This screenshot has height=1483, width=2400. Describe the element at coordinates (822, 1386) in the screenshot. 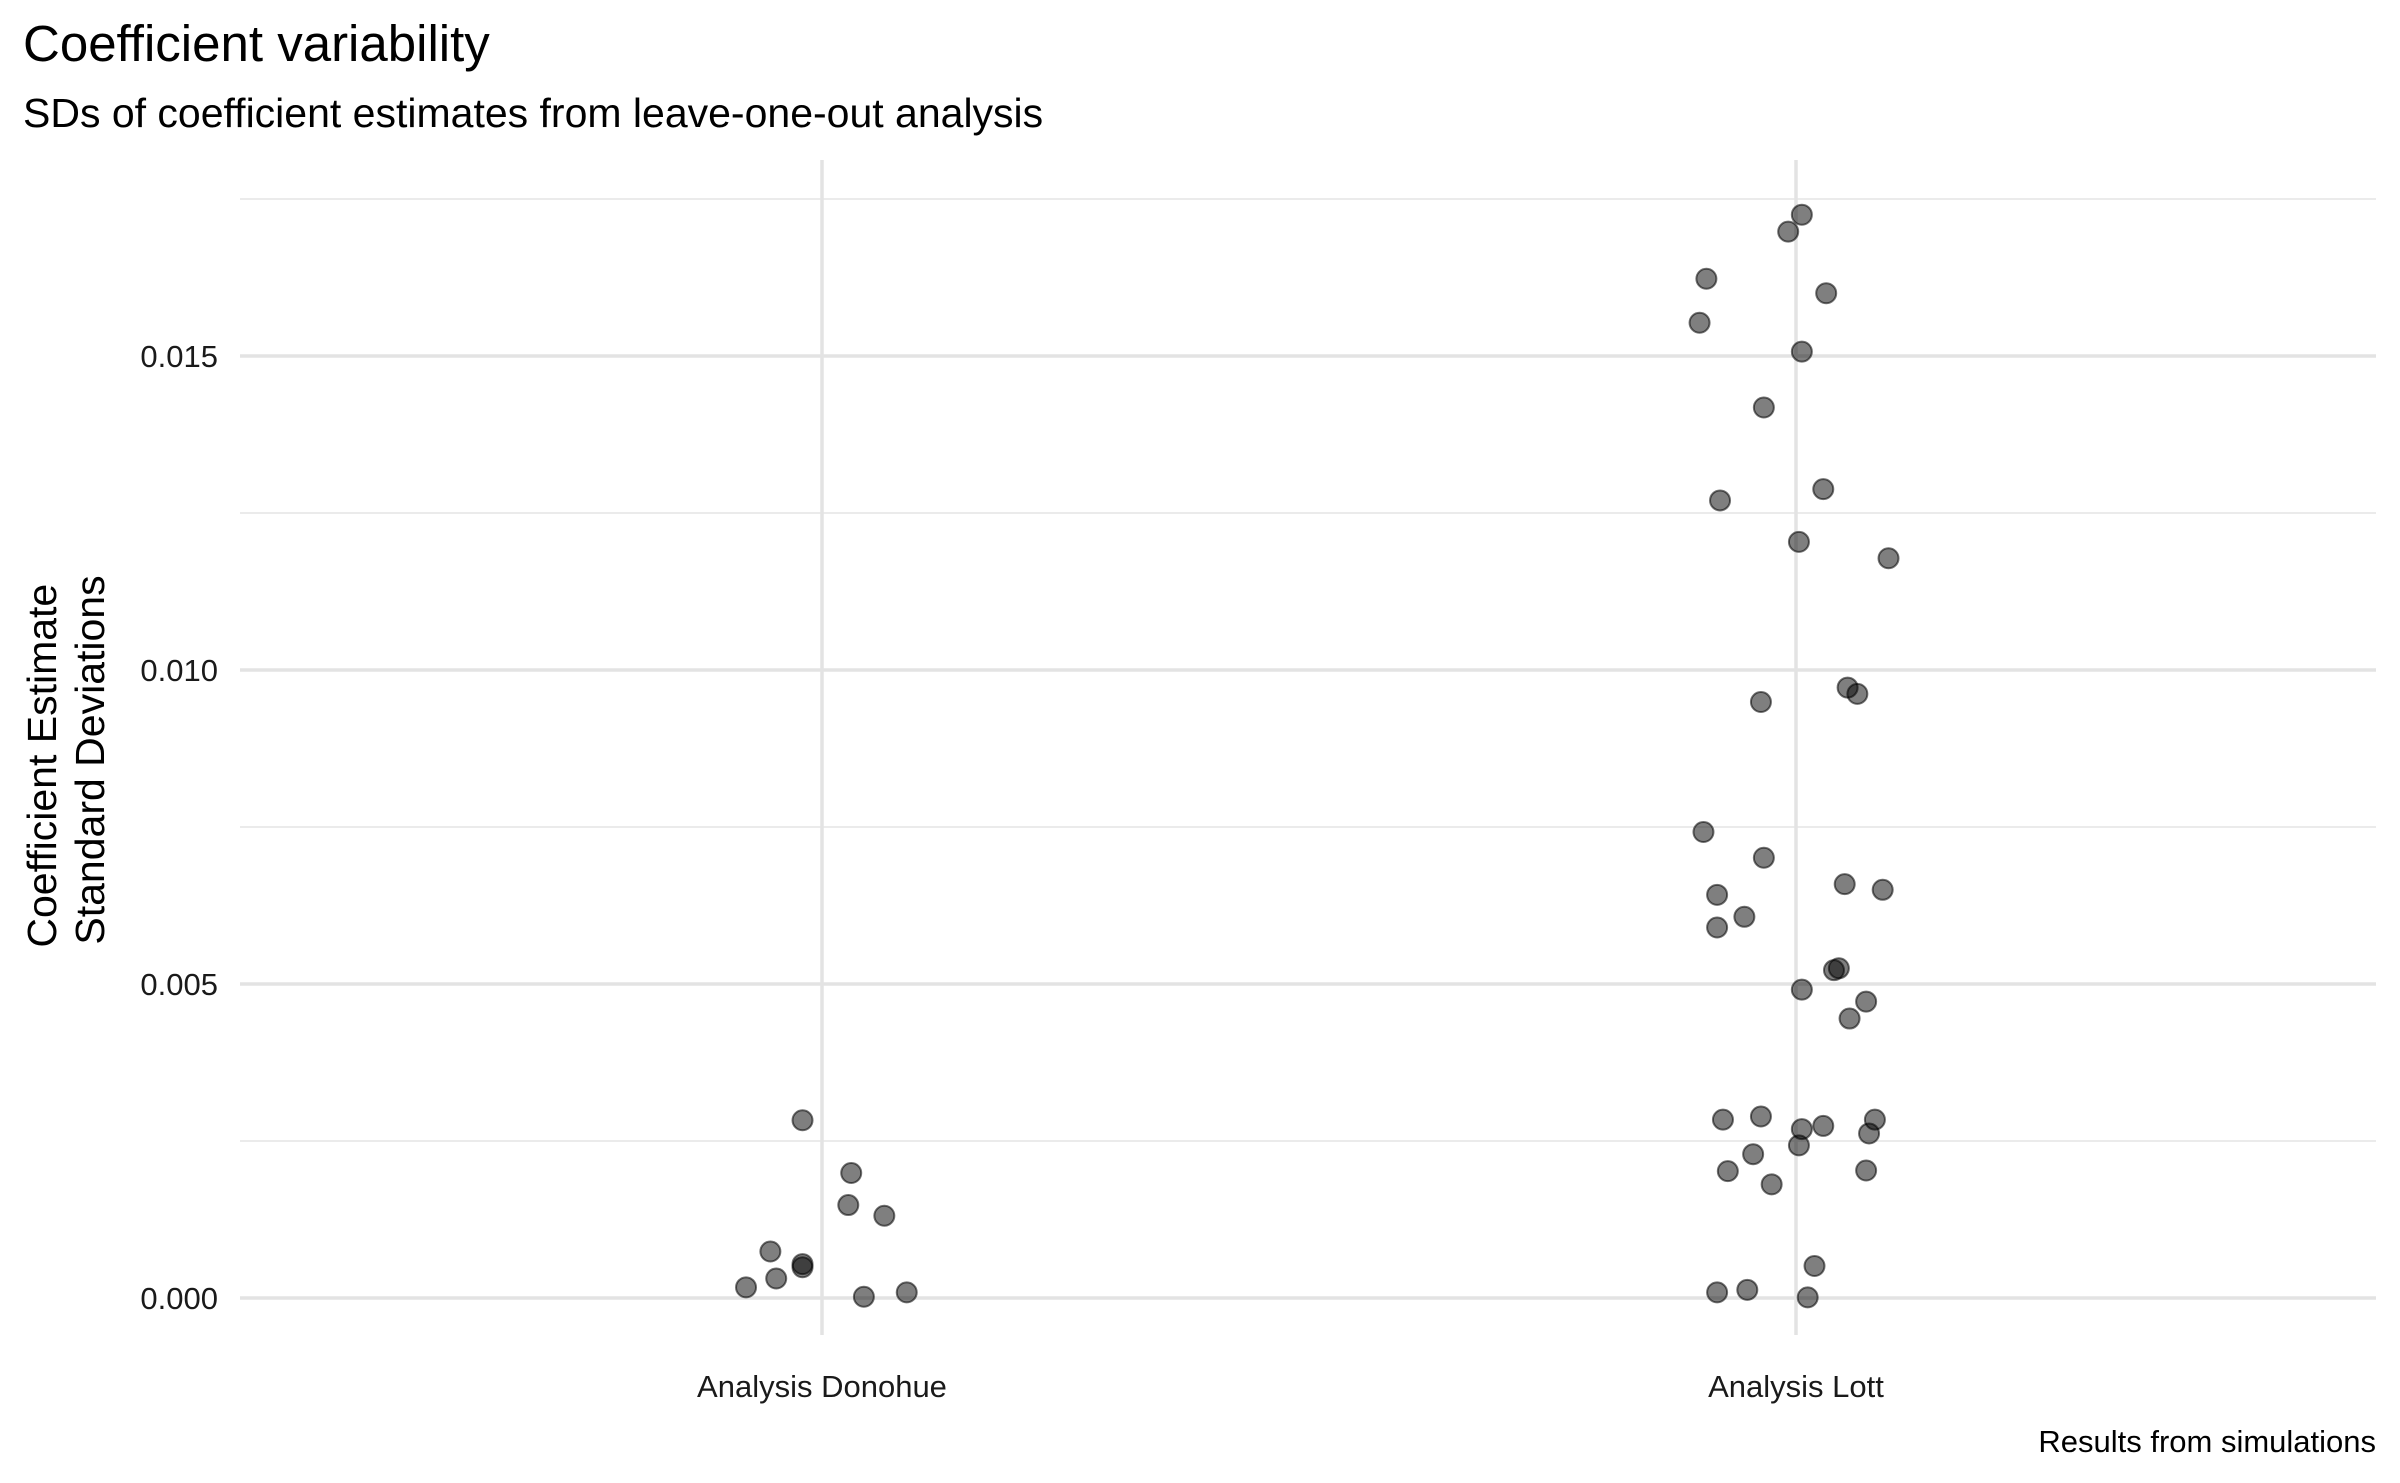

I see `x-tick-label: Analysis Donohue` at that location.